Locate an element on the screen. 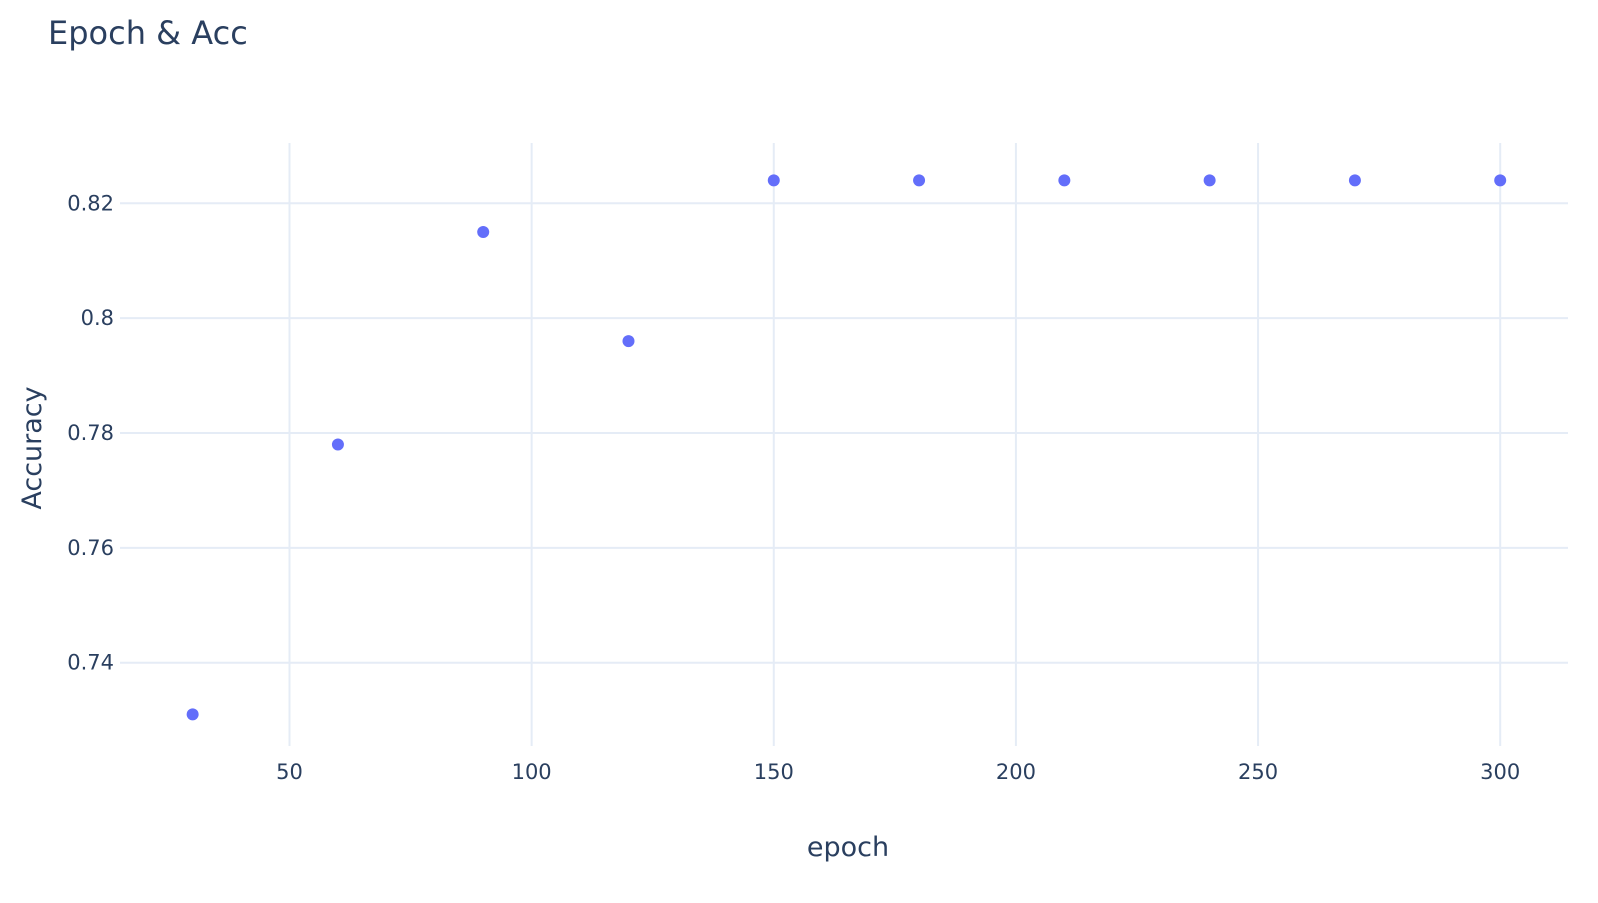  y-tick-label: 0.8 is located at coordinates (97, 318).